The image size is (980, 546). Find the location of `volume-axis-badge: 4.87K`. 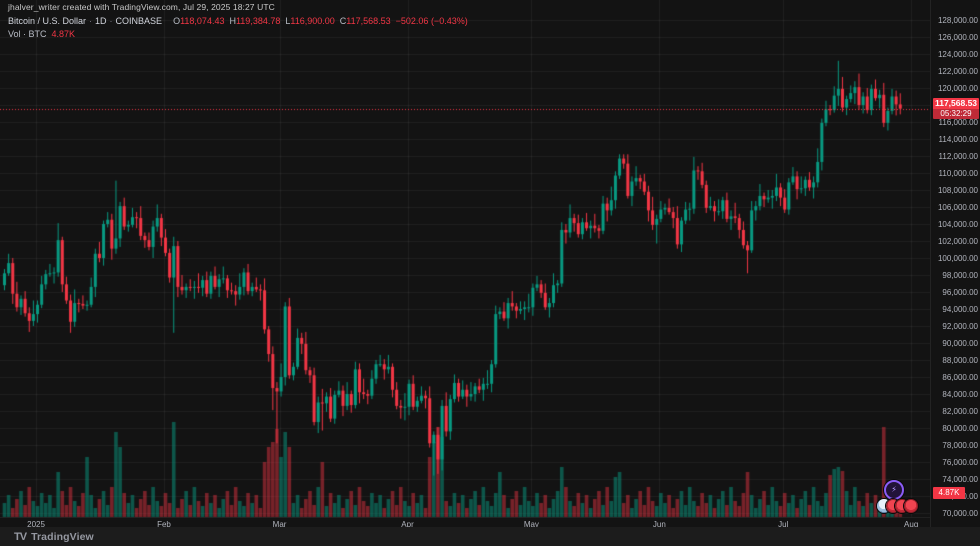

volume-axis-badge: 4.87K is located at coordinates (949, 493).